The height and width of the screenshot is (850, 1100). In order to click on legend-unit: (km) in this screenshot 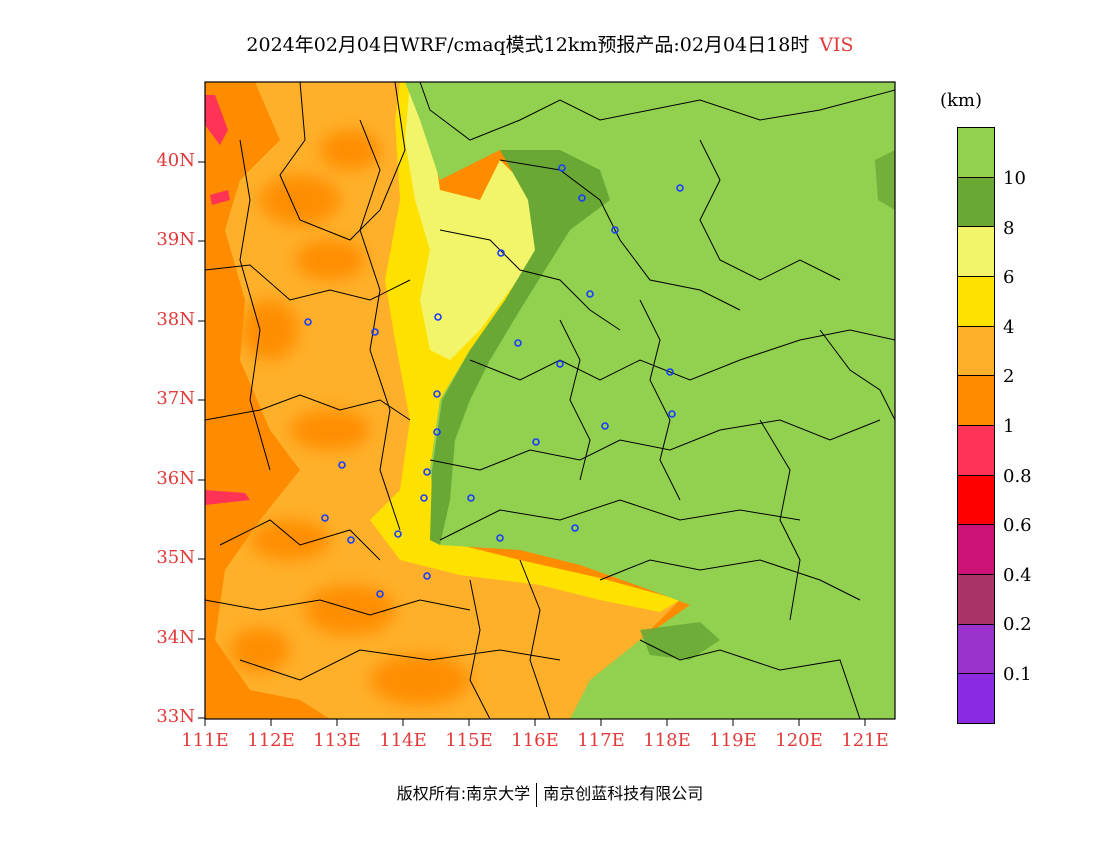, I will do `click(961, 100)`.